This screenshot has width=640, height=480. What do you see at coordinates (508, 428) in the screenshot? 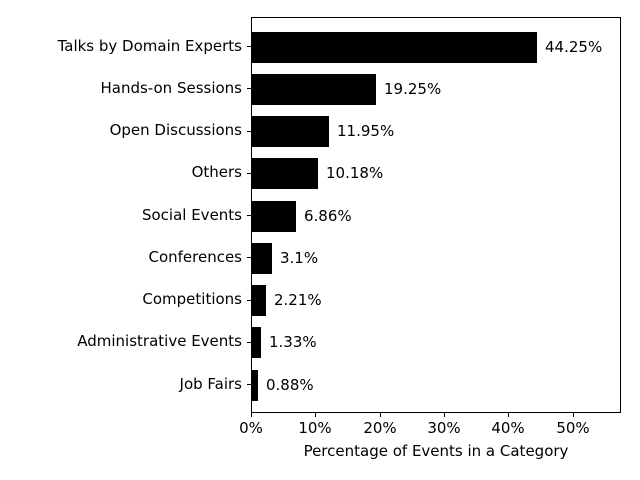
I see `x-tick-label: 40%` at bounding box center [508, 428].